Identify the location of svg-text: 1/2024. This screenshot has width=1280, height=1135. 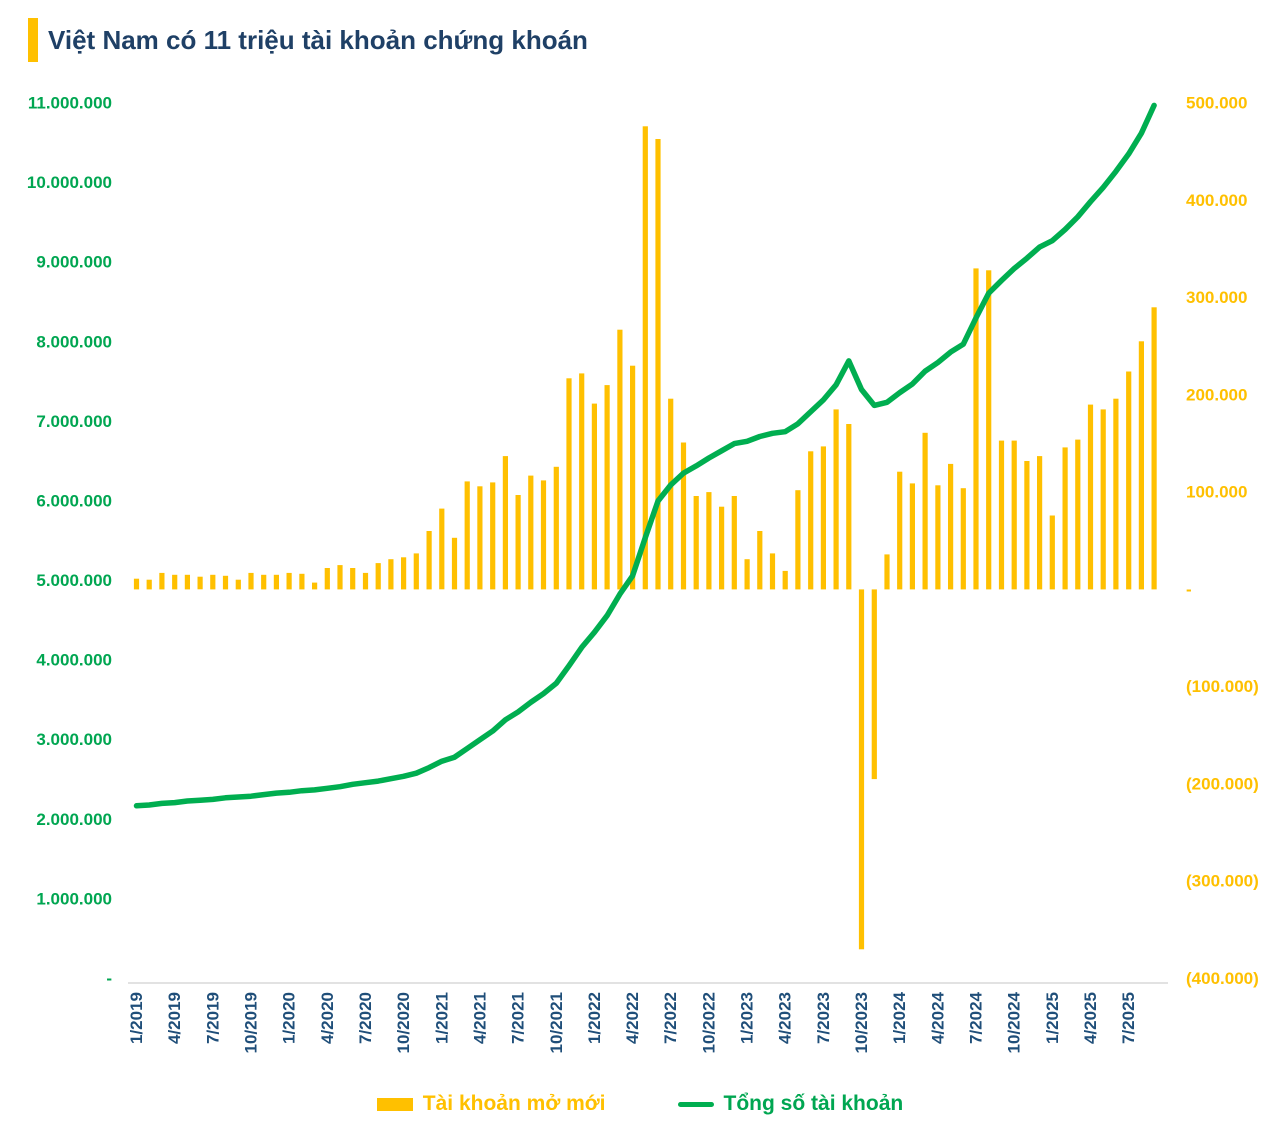
(899, 1017).